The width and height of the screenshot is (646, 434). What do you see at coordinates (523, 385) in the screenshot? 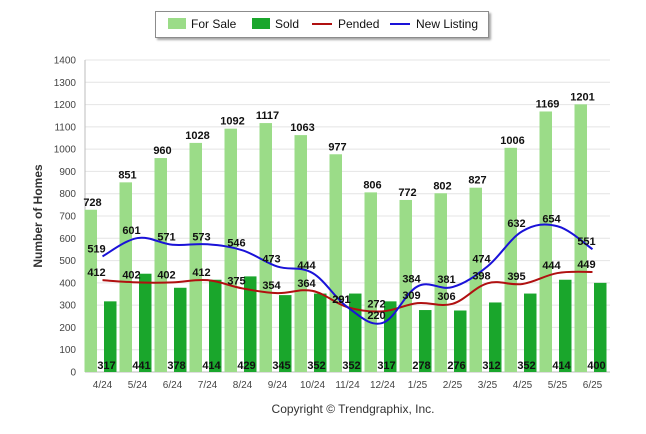
I see `x-tick-label: 4/25` at bounding box center [523, 385].